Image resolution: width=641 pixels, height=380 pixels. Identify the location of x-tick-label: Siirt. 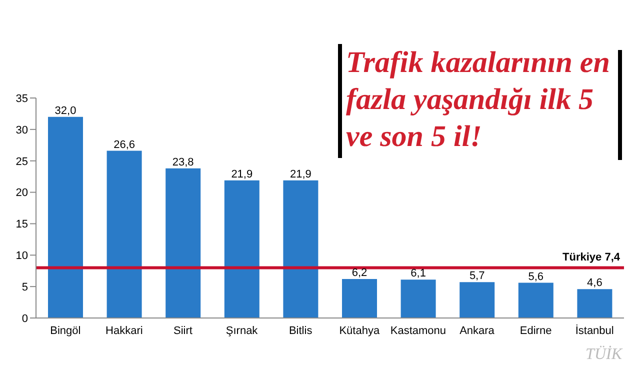
(183, 330).